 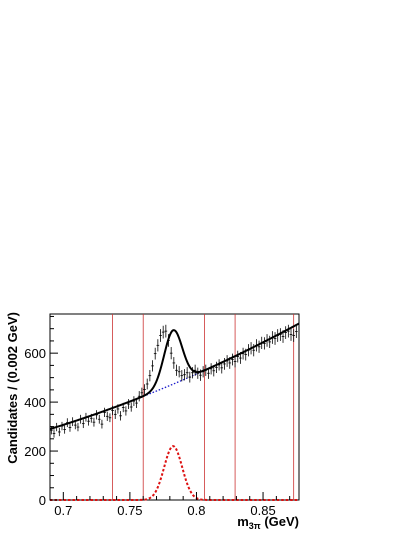 What do you see at coordinates (255, 526) in the screenshot?
I see `x-axis-title-subscript: 3π` at bounding box center [255, 526].